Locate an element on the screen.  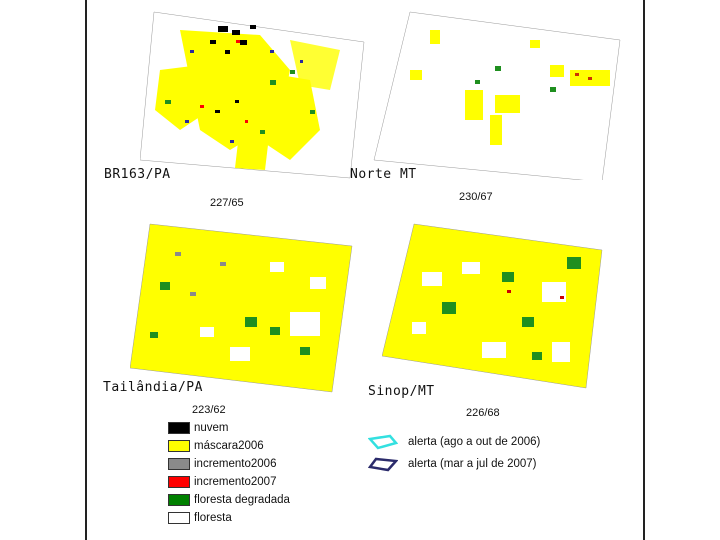
map-panel-br163 is located at coordinates (255, 95).